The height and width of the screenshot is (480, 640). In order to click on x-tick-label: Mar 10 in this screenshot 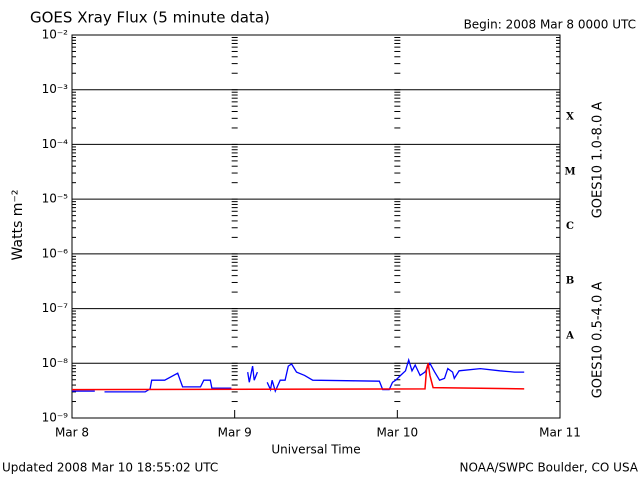, I will do `click(397, 433)`.